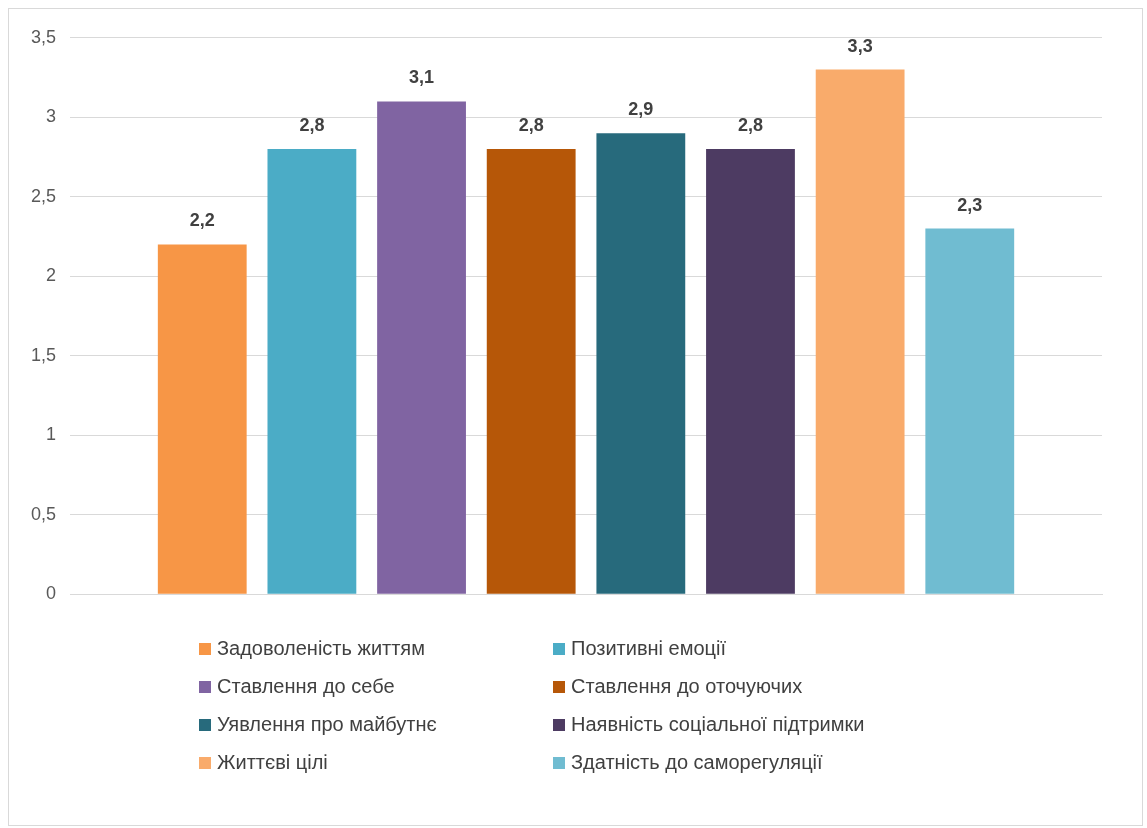  What do you see at coordinates (51, 434) in the screenshot?
I see `y-tick-label: 1` at bounding box center [51, 434].